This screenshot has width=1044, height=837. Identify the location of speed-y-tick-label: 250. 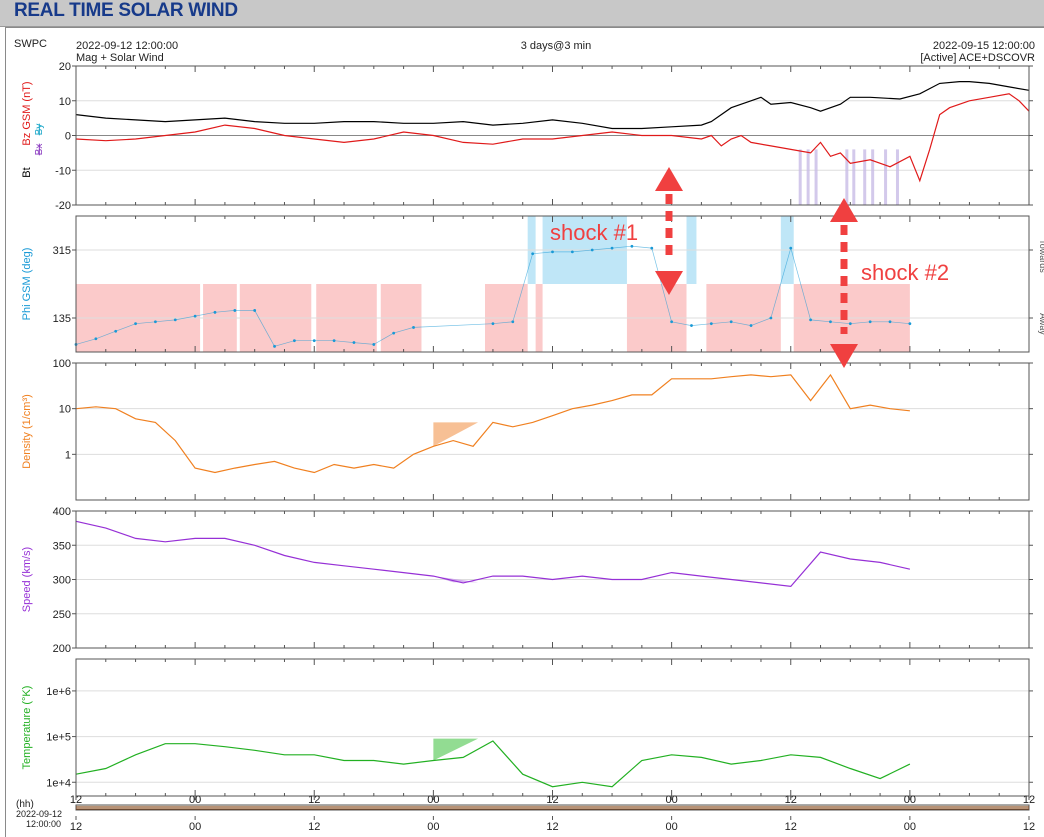
(62, 615).